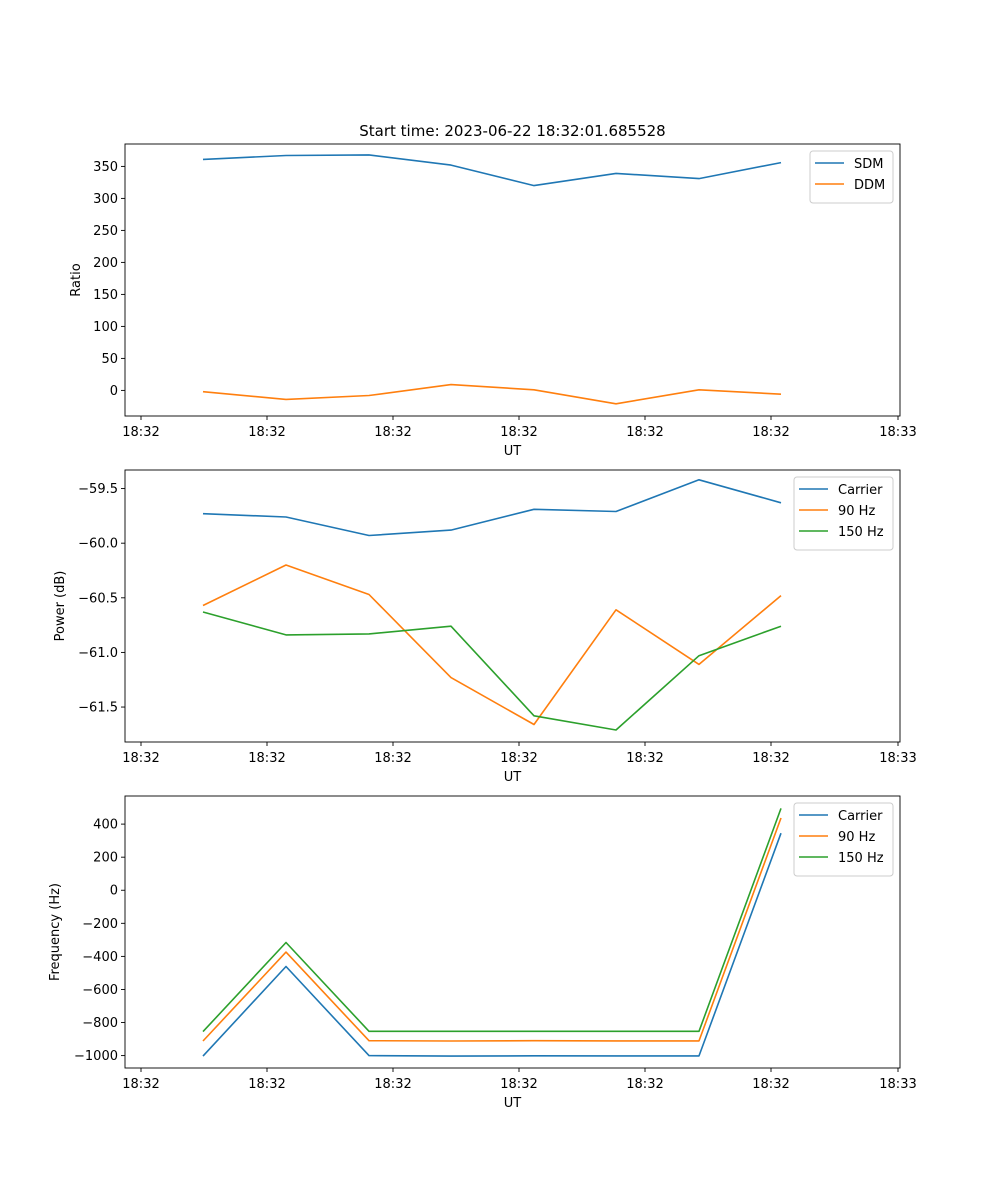  Describe the element at coordinates (105, 295) in the screenshot. I see `y-tick-label: 150` at that location.